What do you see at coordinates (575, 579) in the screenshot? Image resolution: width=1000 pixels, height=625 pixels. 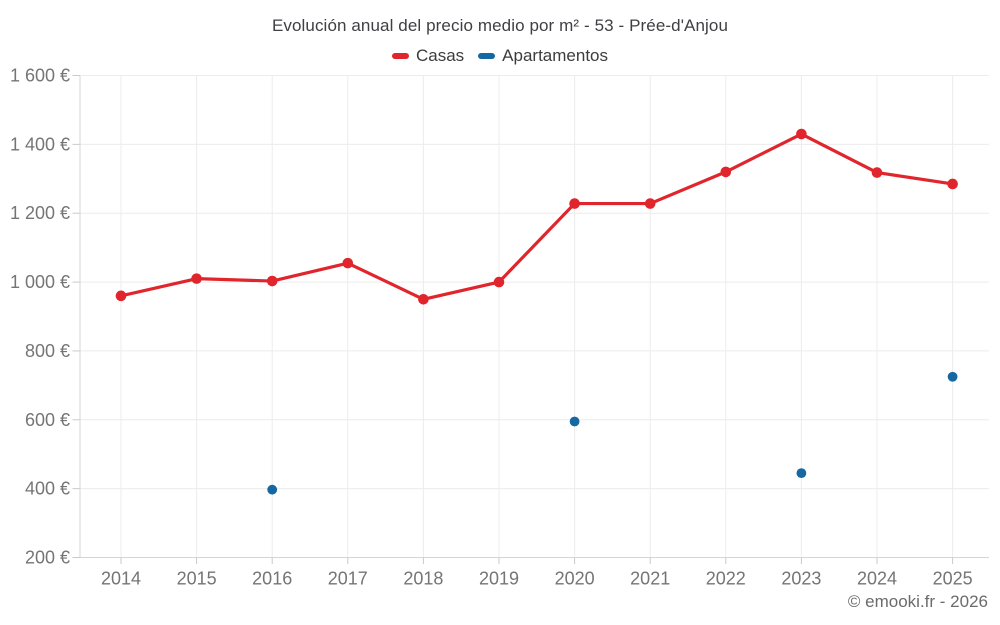 I see `x-axis-label: 2020` at bounding box center [575, 579].